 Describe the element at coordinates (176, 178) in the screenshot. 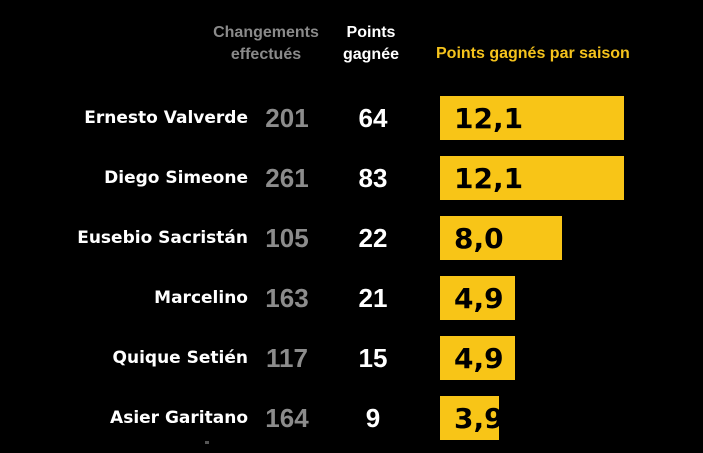

I see `category-label: Diego Simeone` at that location.